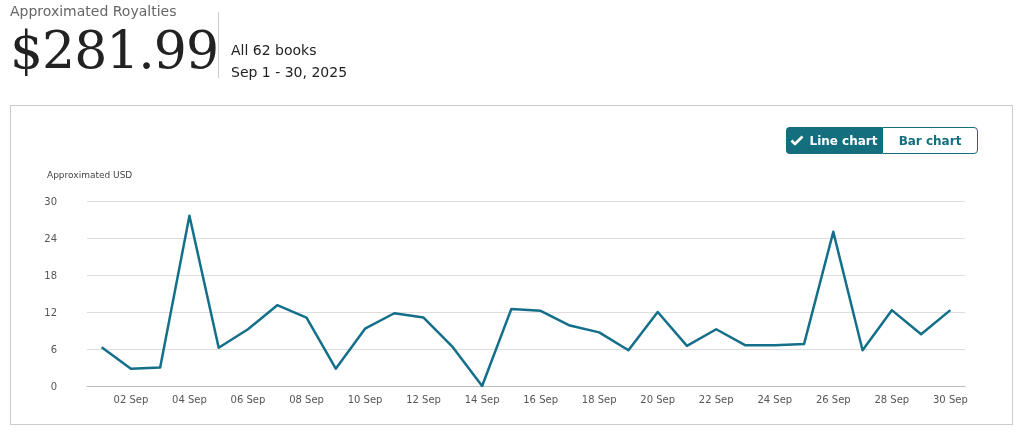 The image size is (1024, 435). What do you see at coordinates (50, 312) in the screenshot?
I see `y-tick-label: 12` at bounding box center [50, 312].